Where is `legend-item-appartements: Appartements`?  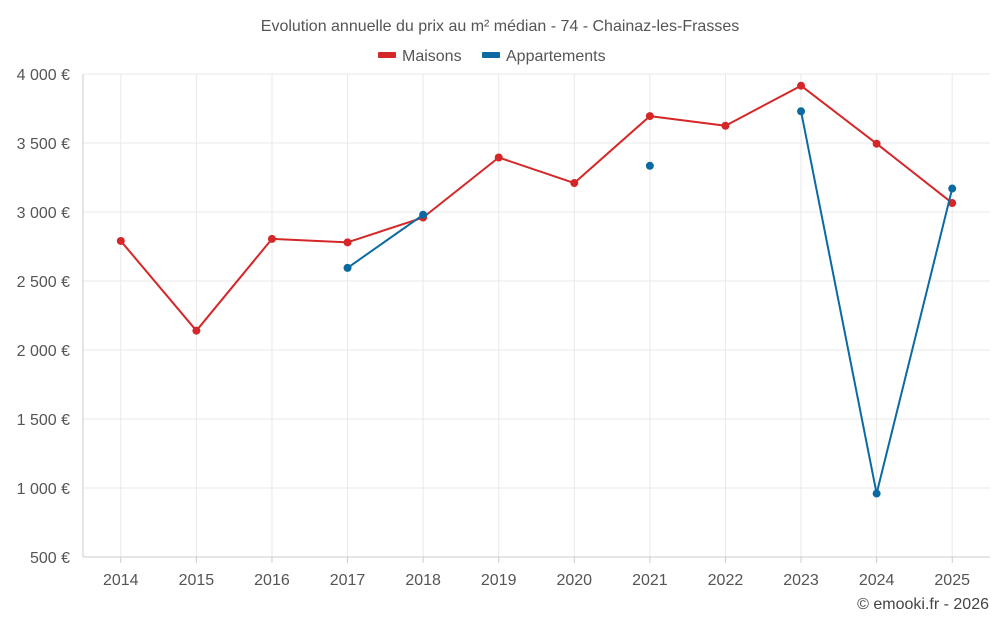 legend-item-appartements: Appartements is located at coordinates (544, 56).